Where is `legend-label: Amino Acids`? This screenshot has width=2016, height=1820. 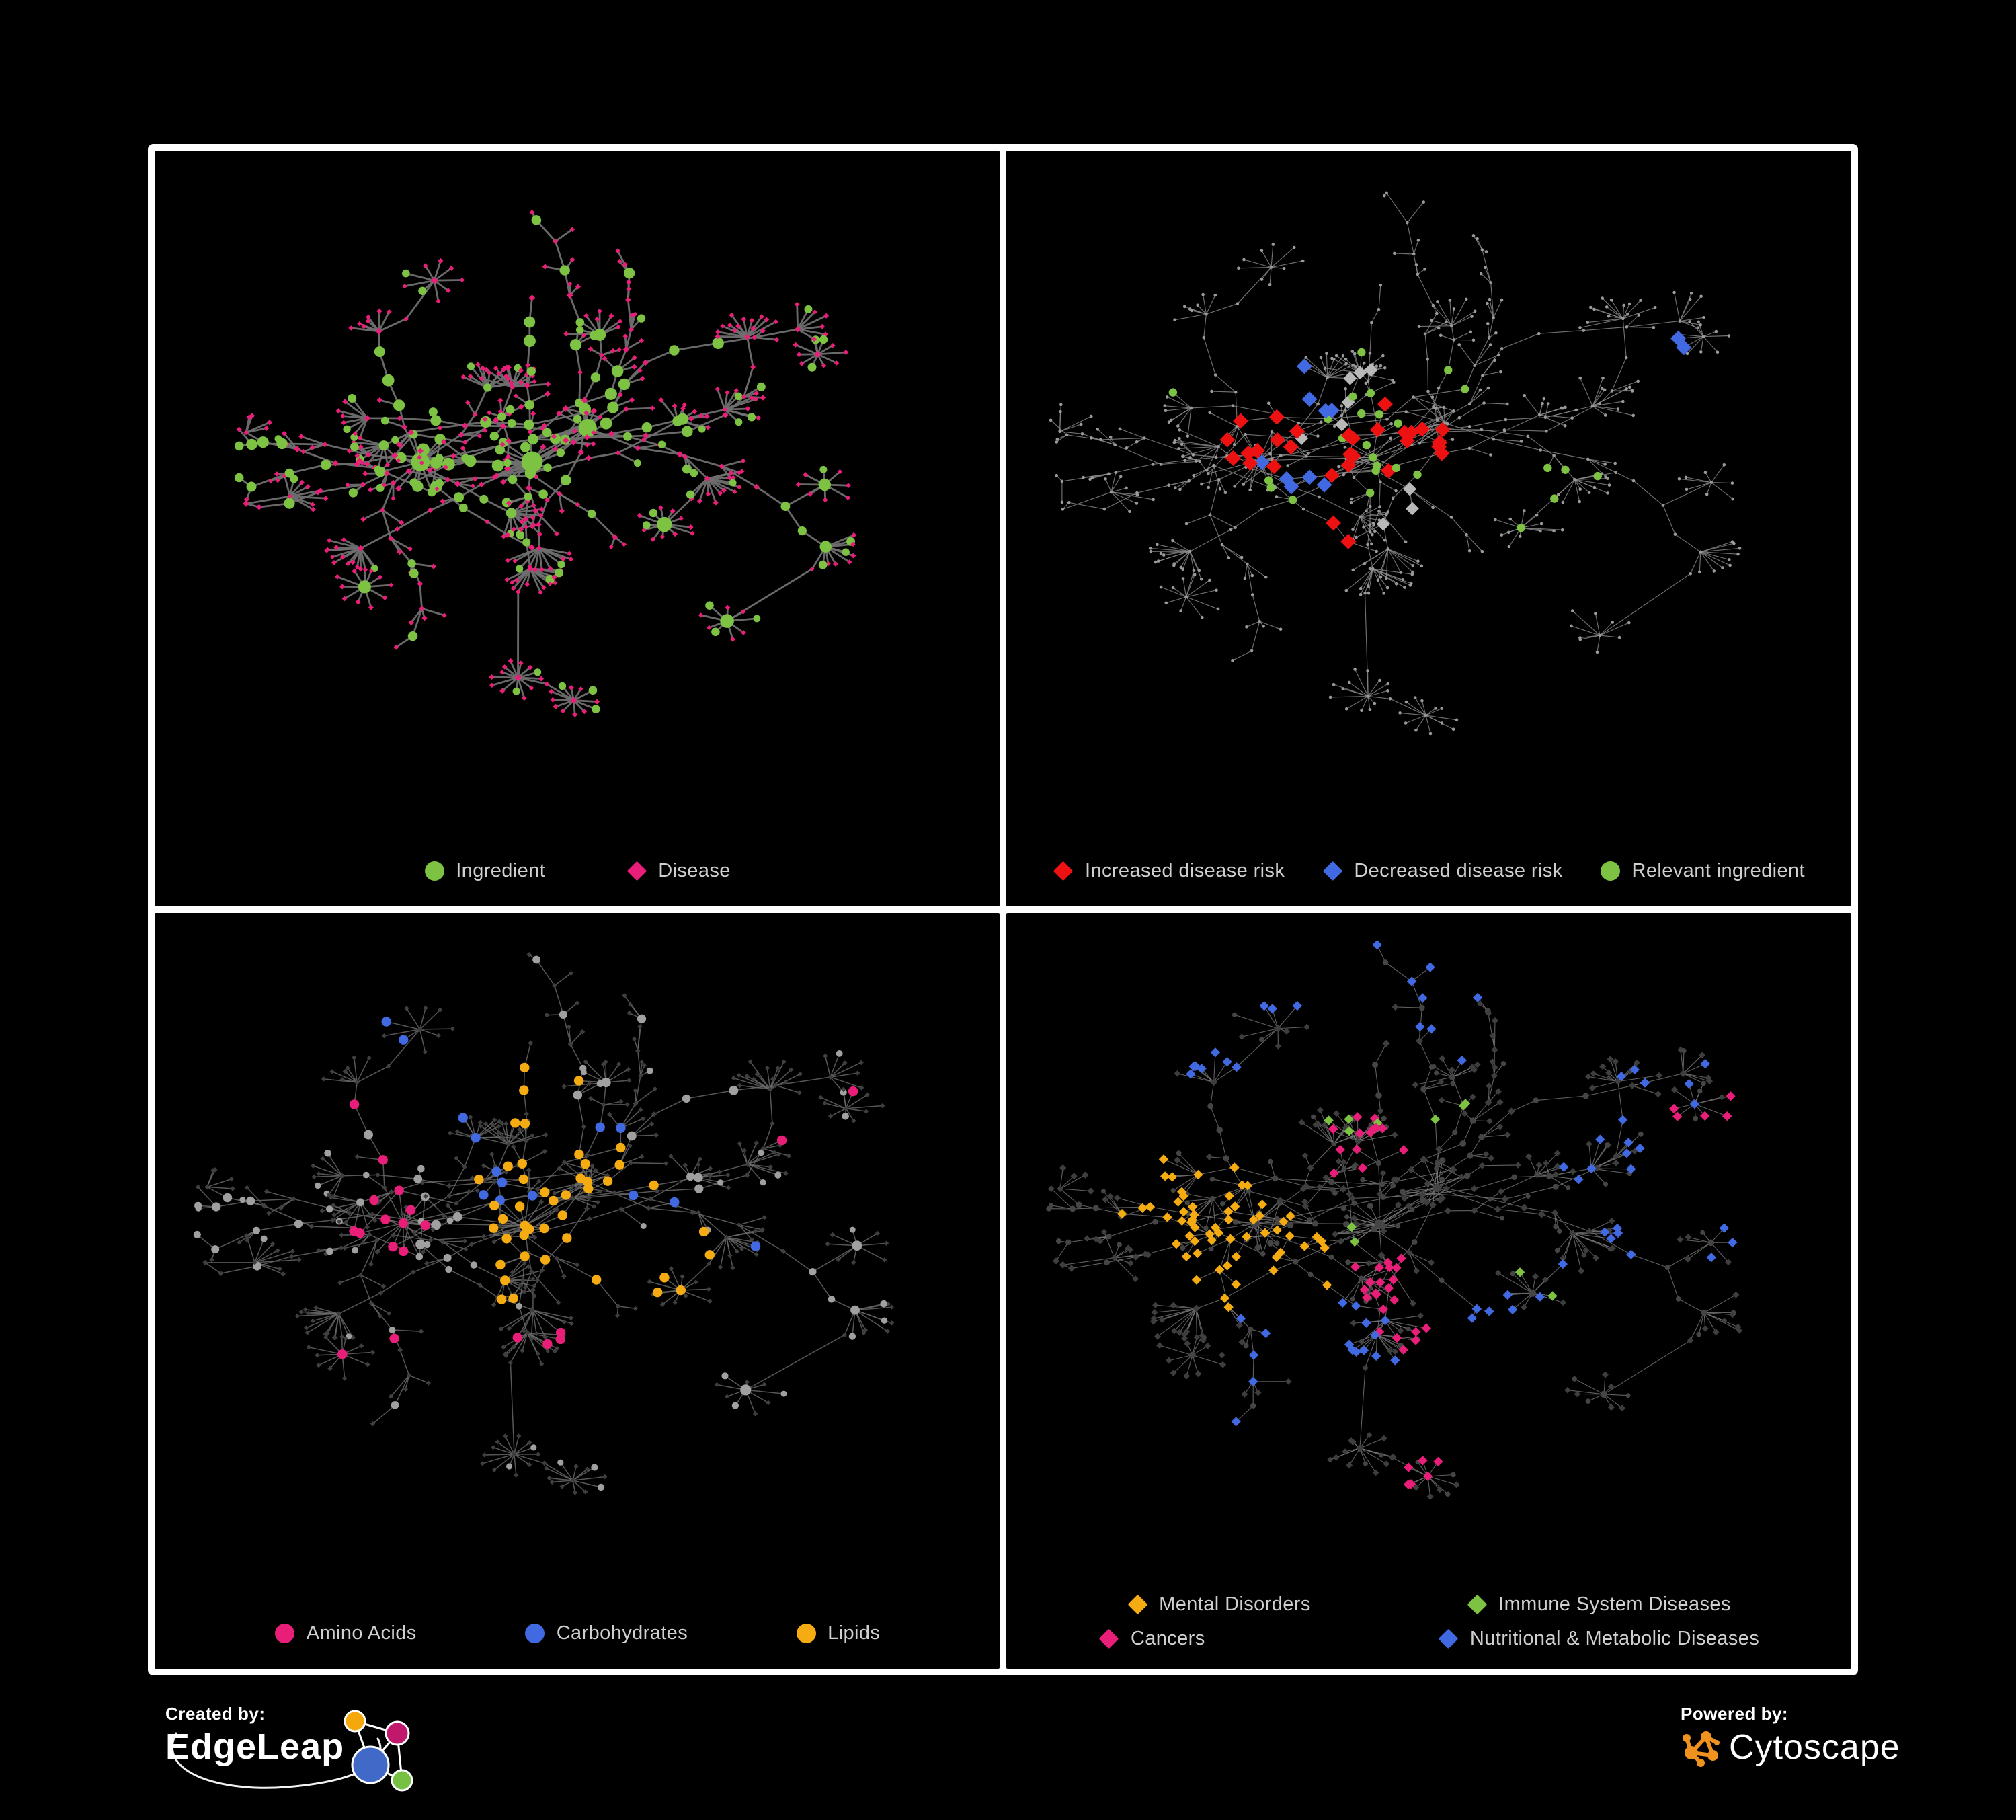 legend-label: Amino Acids is located at coordinates (361, 1633).